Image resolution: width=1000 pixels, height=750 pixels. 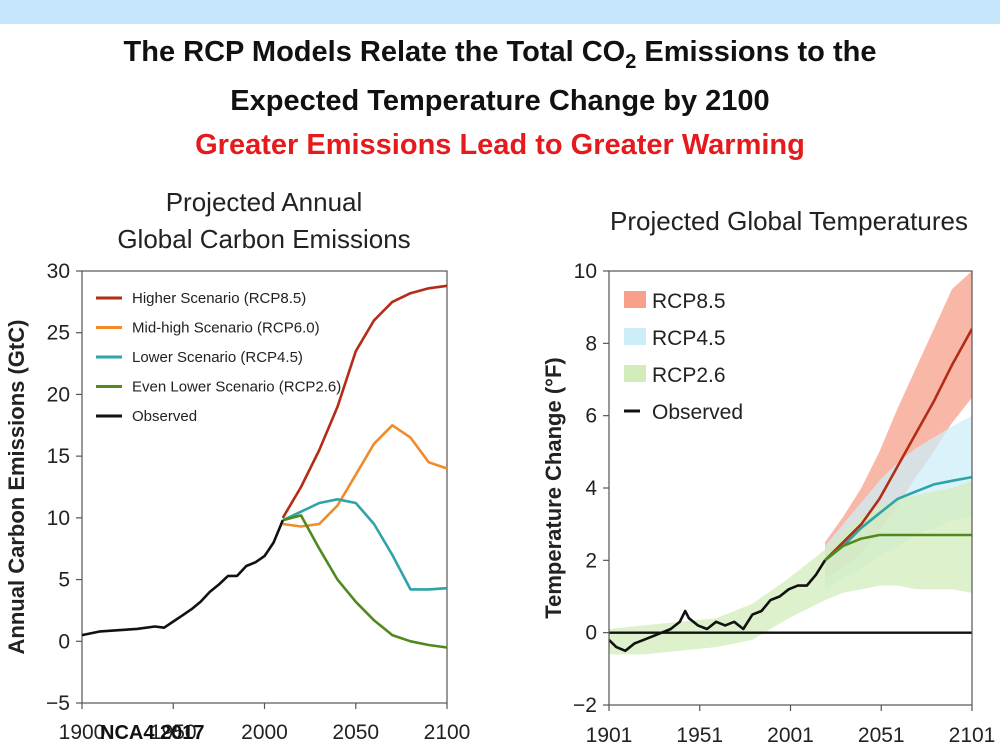 What do you see at coordinates (585, 705) in the screenshot?
I see `chart2-y-tick-label: −2` at bounding box center [585, 705].